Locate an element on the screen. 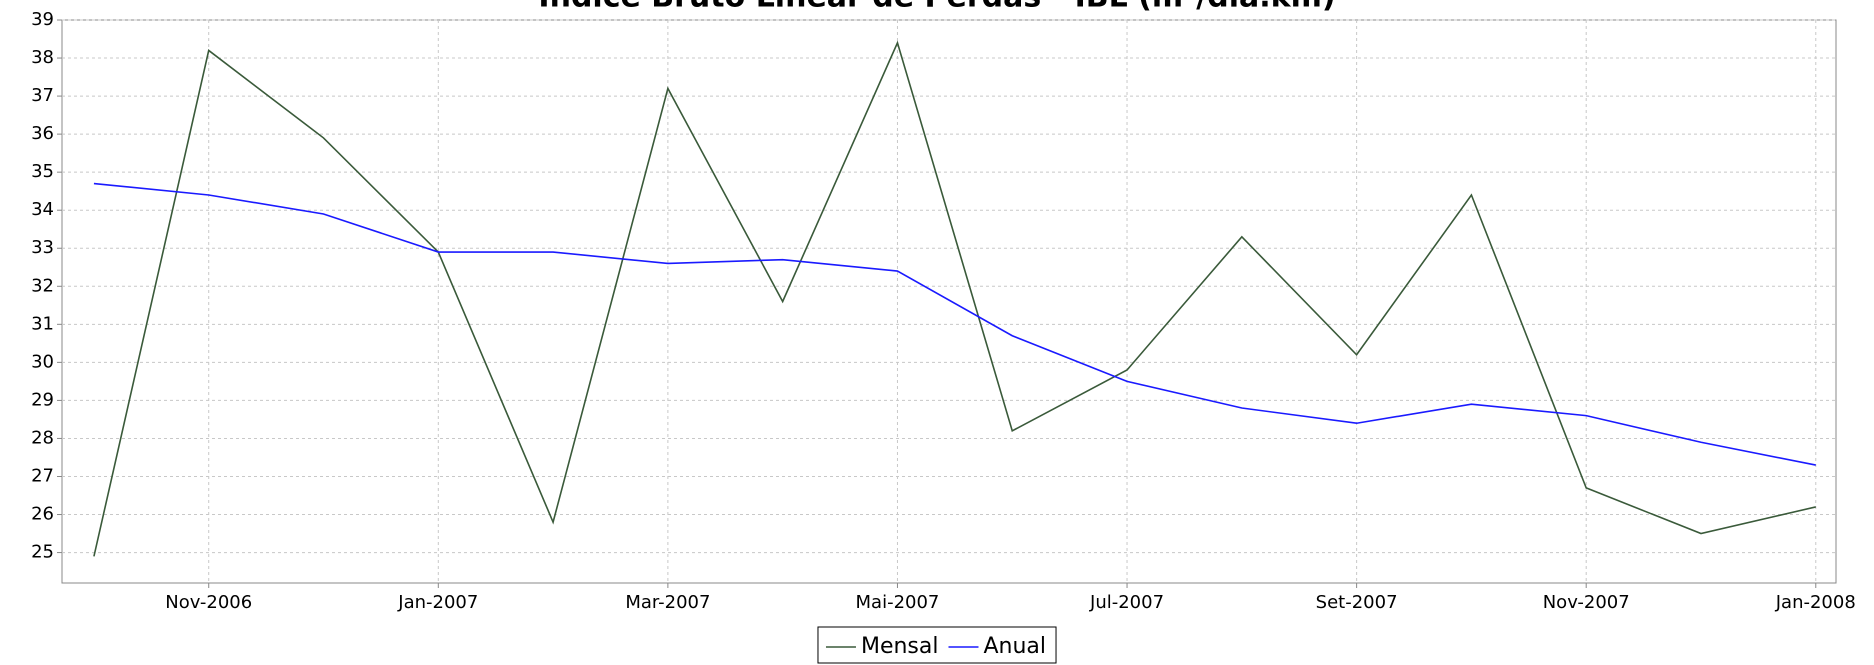 The image size is (1874, 665). y-tick-label: 38 is located at coordinates (42, 57).